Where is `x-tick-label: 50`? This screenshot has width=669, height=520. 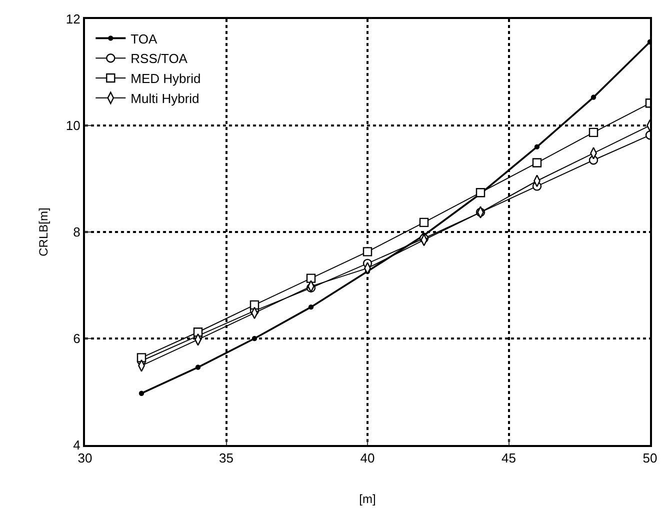
x-tick-label: 50 is located at coordinates (650, 458).